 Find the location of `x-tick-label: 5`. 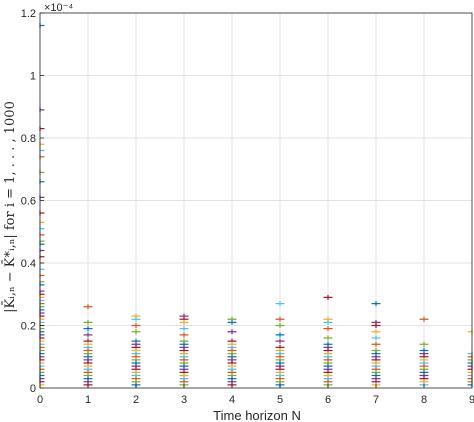

x-tick-label: 5 is located at coordinates (280, 400).